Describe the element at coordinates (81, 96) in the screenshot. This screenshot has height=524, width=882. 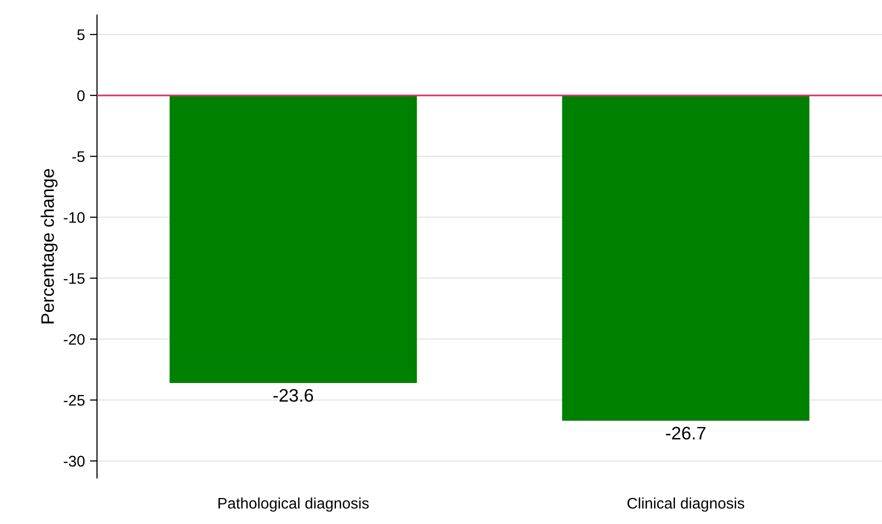
I see `y-tick-label: 0` at that location.